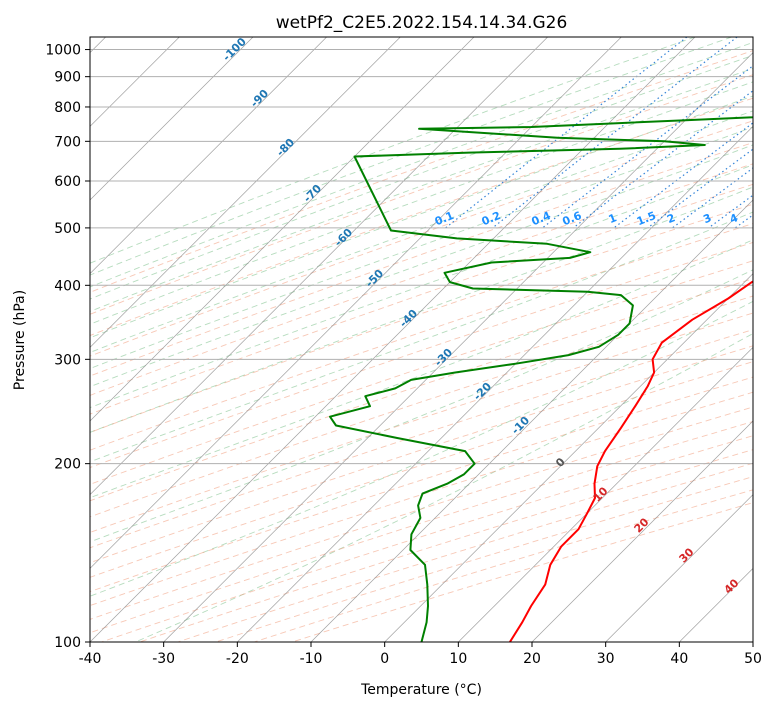 This screenshot has height=708, width=775. I want to click on x-tick-label: 30, so click(606, 659).